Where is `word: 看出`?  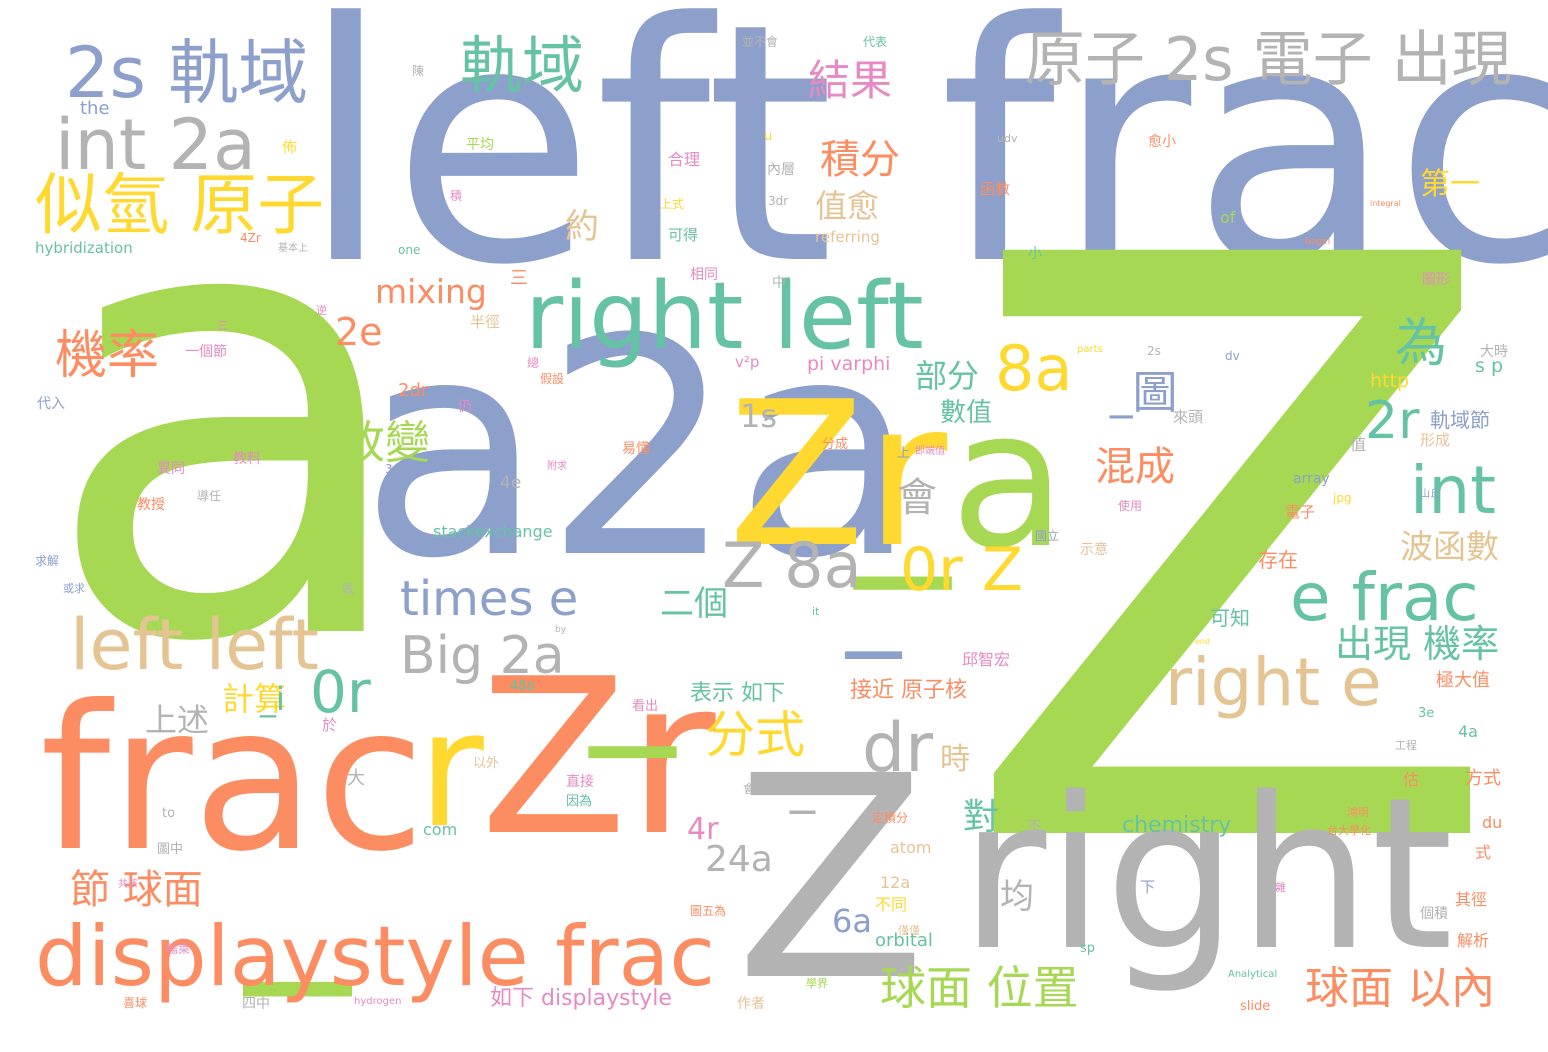
word: 看出 is located at coordinates (645, 706).